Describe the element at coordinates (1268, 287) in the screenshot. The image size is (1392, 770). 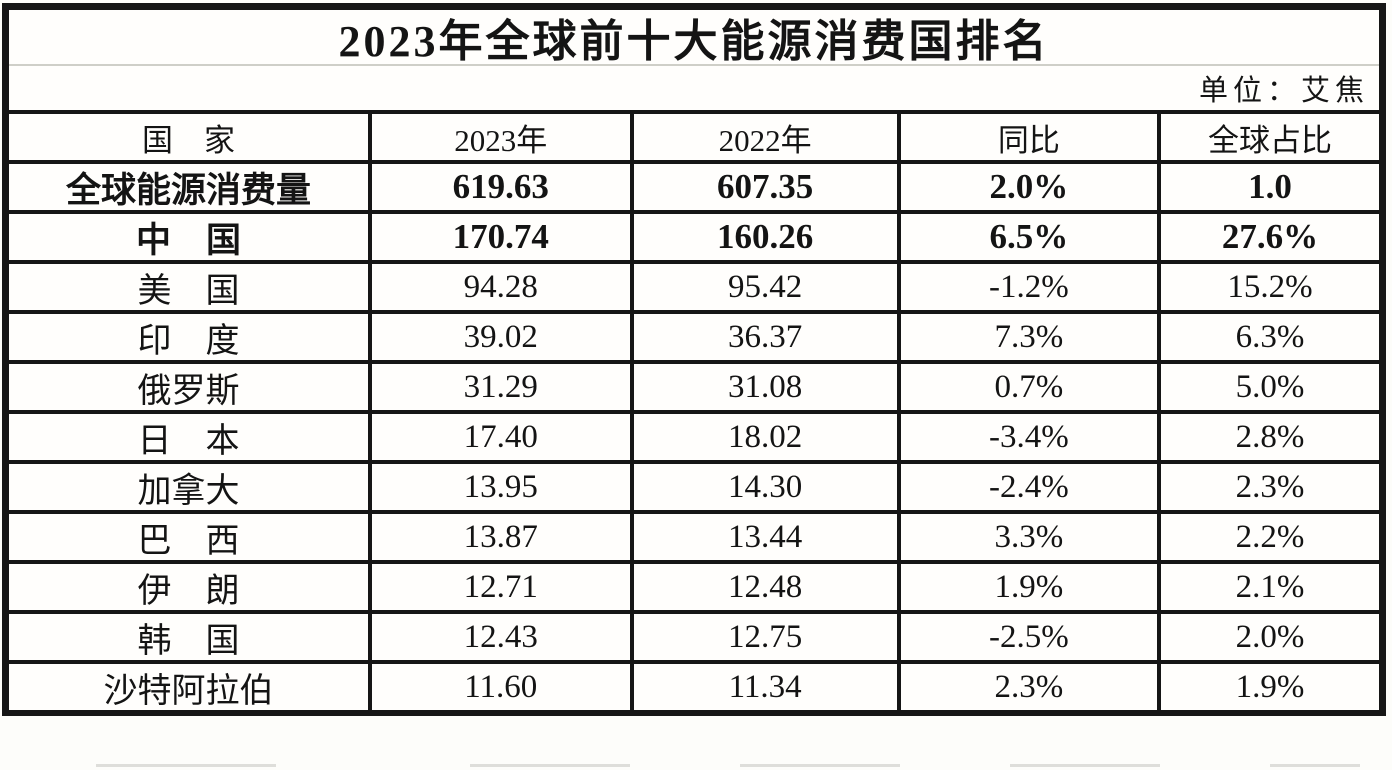
I see `share-cell: 15.2%` at that location.